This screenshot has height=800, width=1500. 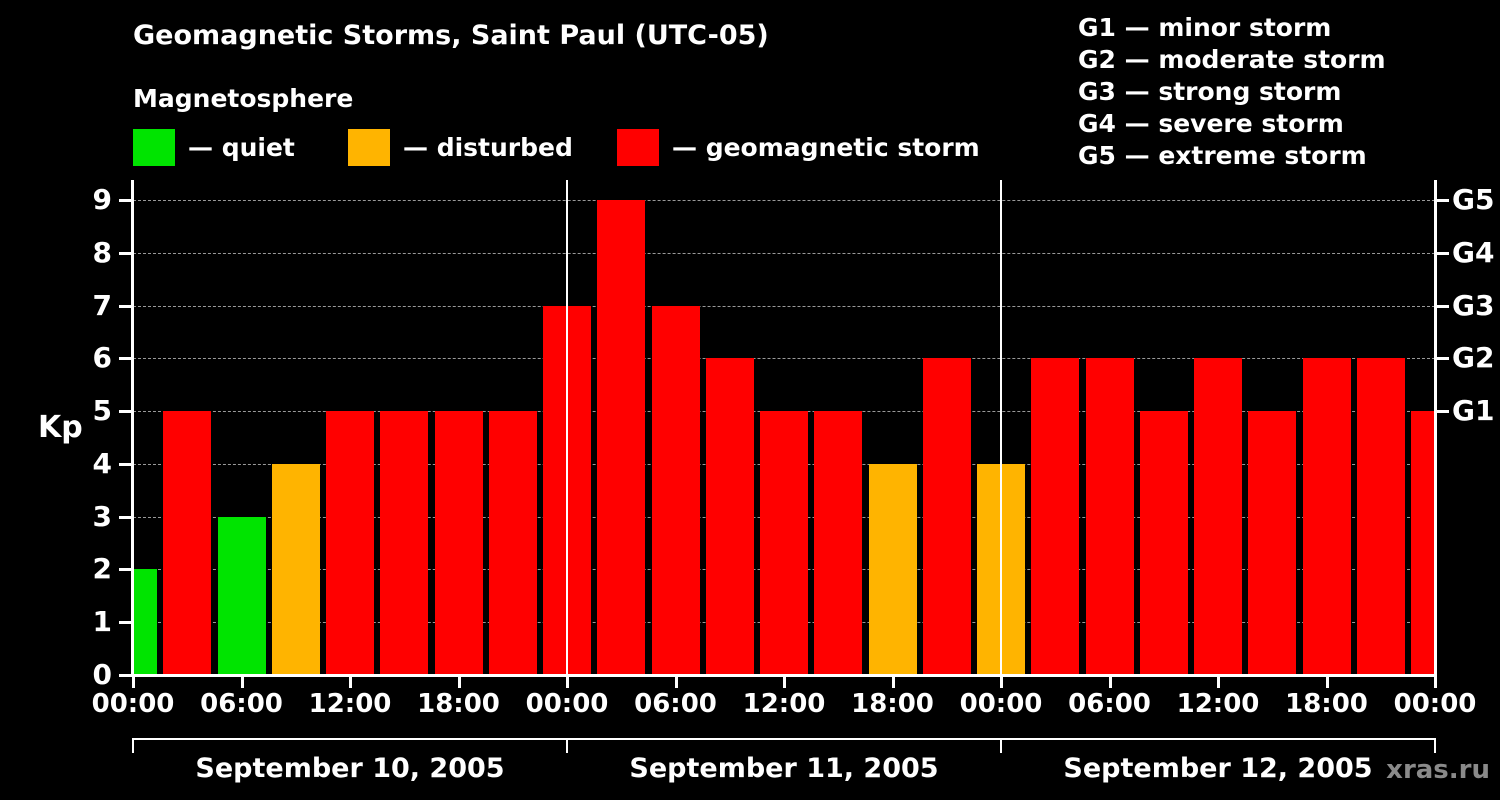 I want to click on chart-title: Geomagnetic Storms, Saint Paul (UTC-05), so click(x=451, y=35).